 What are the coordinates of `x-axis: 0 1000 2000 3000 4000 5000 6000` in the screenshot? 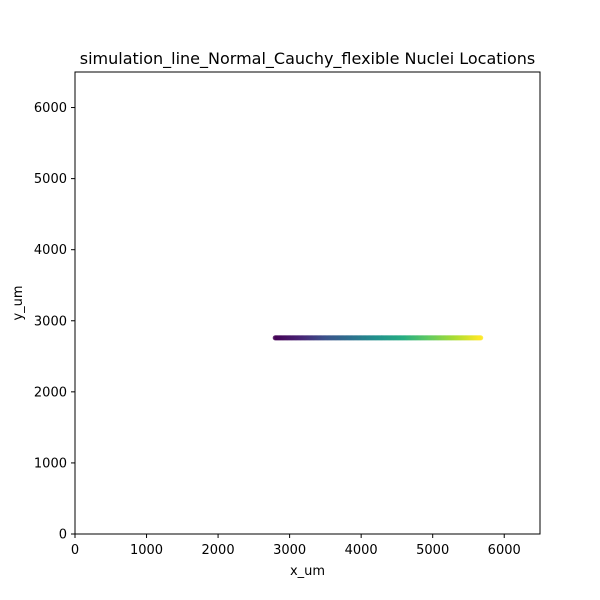 It's located at (296, 546).